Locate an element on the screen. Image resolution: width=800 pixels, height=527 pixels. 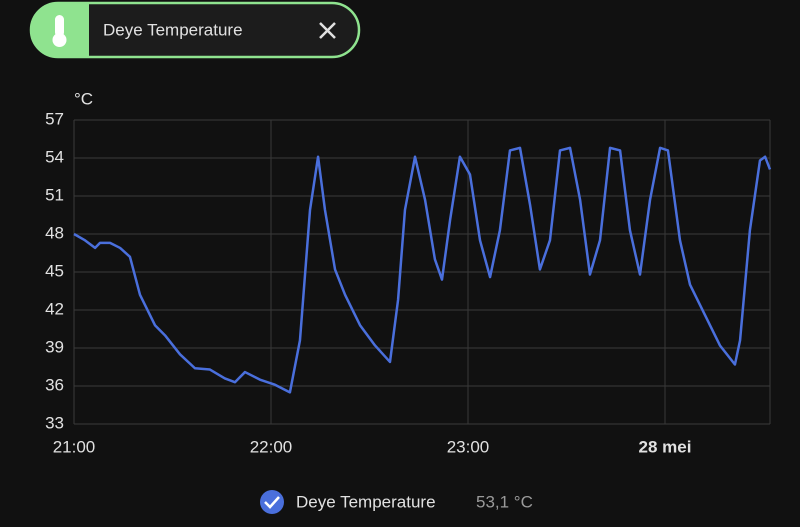
x-tick-label: 22:00 is located at coordinates (271, 446).